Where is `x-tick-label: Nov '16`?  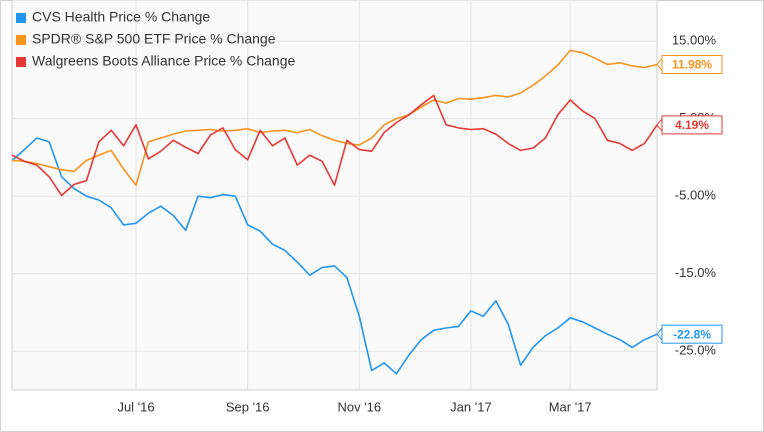 x-tick-label: Nov '16 is located at coordinates (359, 406).